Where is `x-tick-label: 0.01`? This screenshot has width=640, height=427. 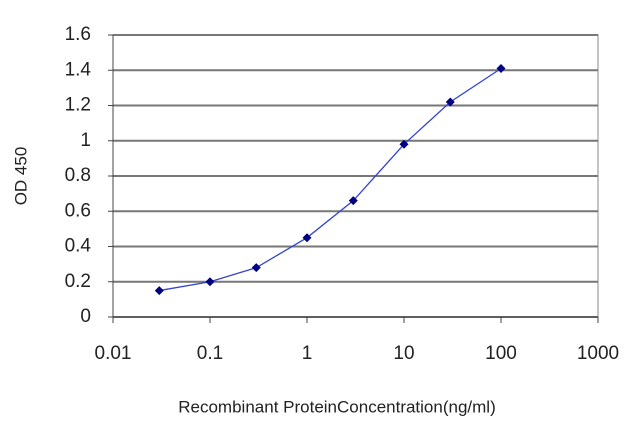 x-tick-label: 0.01 is located at coordinates (113, 353).